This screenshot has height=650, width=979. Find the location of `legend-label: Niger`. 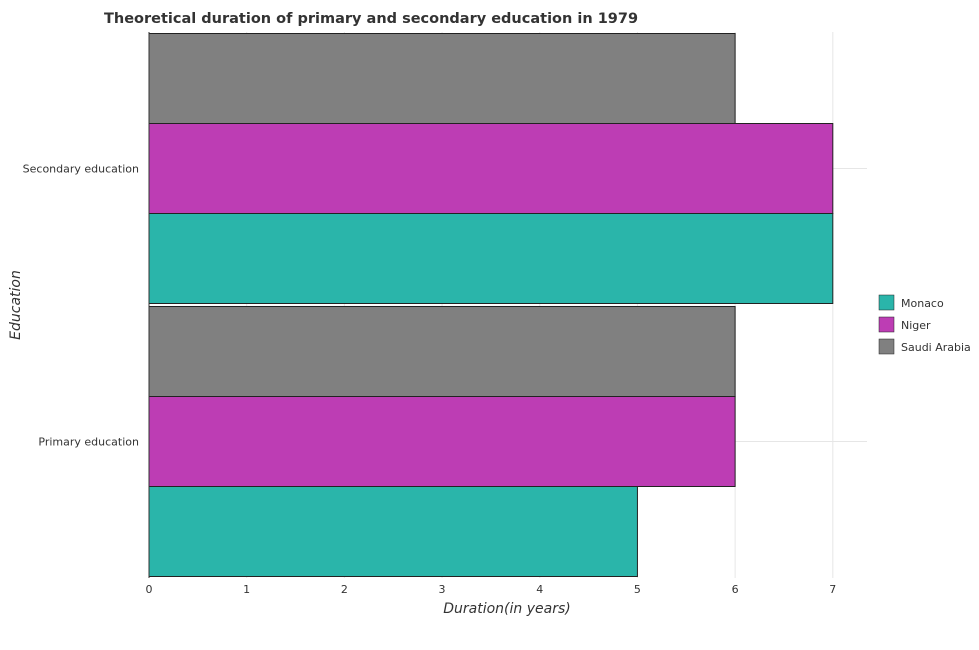

legend-label: Niger is located at coordinates (916, 325).